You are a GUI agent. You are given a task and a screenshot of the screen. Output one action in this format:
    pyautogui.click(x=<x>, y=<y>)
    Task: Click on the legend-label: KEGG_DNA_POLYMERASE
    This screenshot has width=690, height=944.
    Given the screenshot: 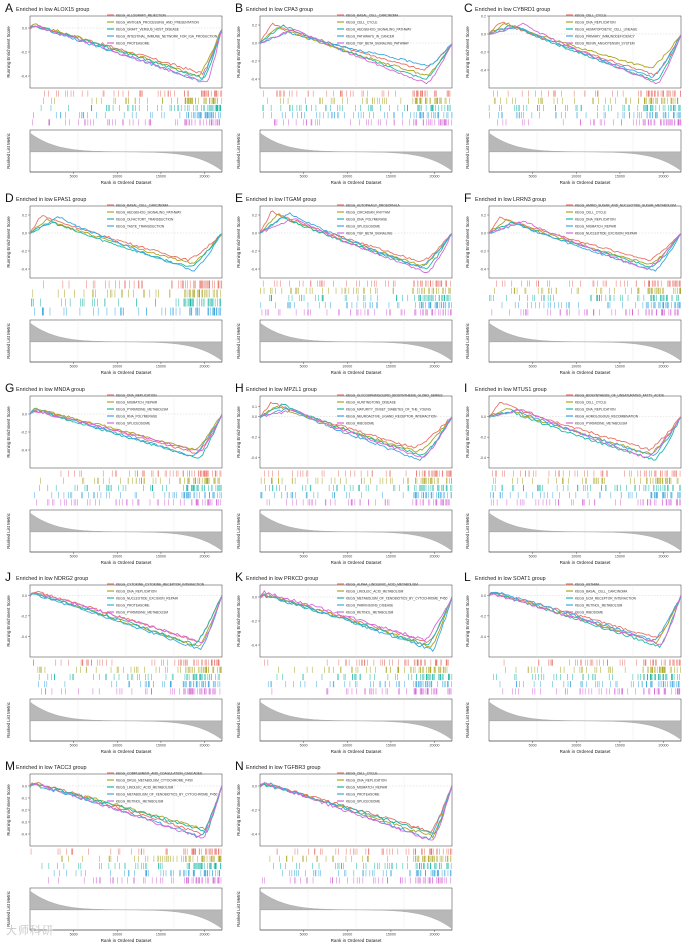 What is the action you would take?
    pyautogui.click(x=366, y=219)
    